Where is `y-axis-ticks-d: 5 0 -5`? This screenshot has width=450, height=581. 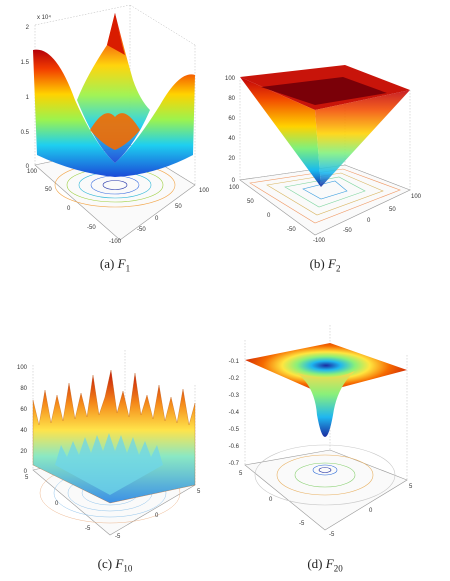
y-axis-ticks-d: 5 0 -5 is located at coordinates (272, 499).